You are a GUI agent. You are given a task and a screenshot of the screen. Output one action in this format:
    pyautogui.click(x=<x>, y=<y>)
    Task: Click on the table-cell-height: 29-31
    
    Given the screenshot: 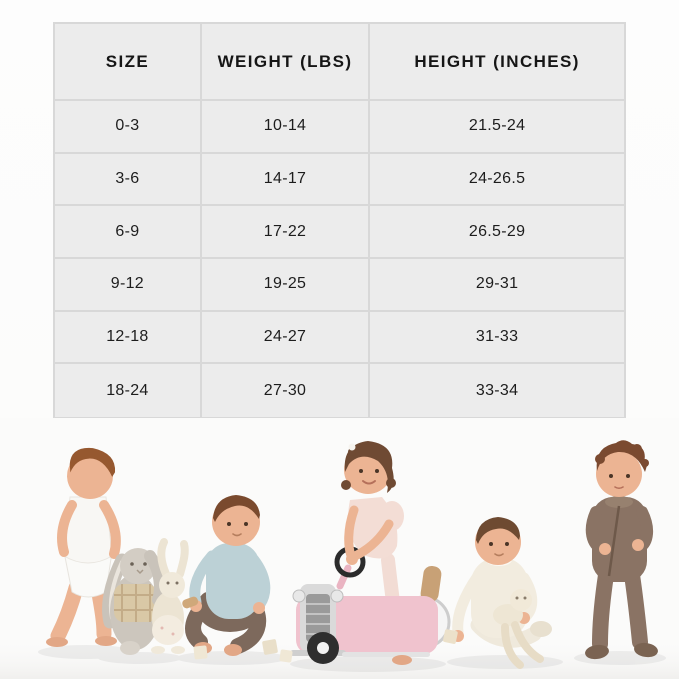 What is the action you would take?
    pyautogui.click(x=497, y=285)
    